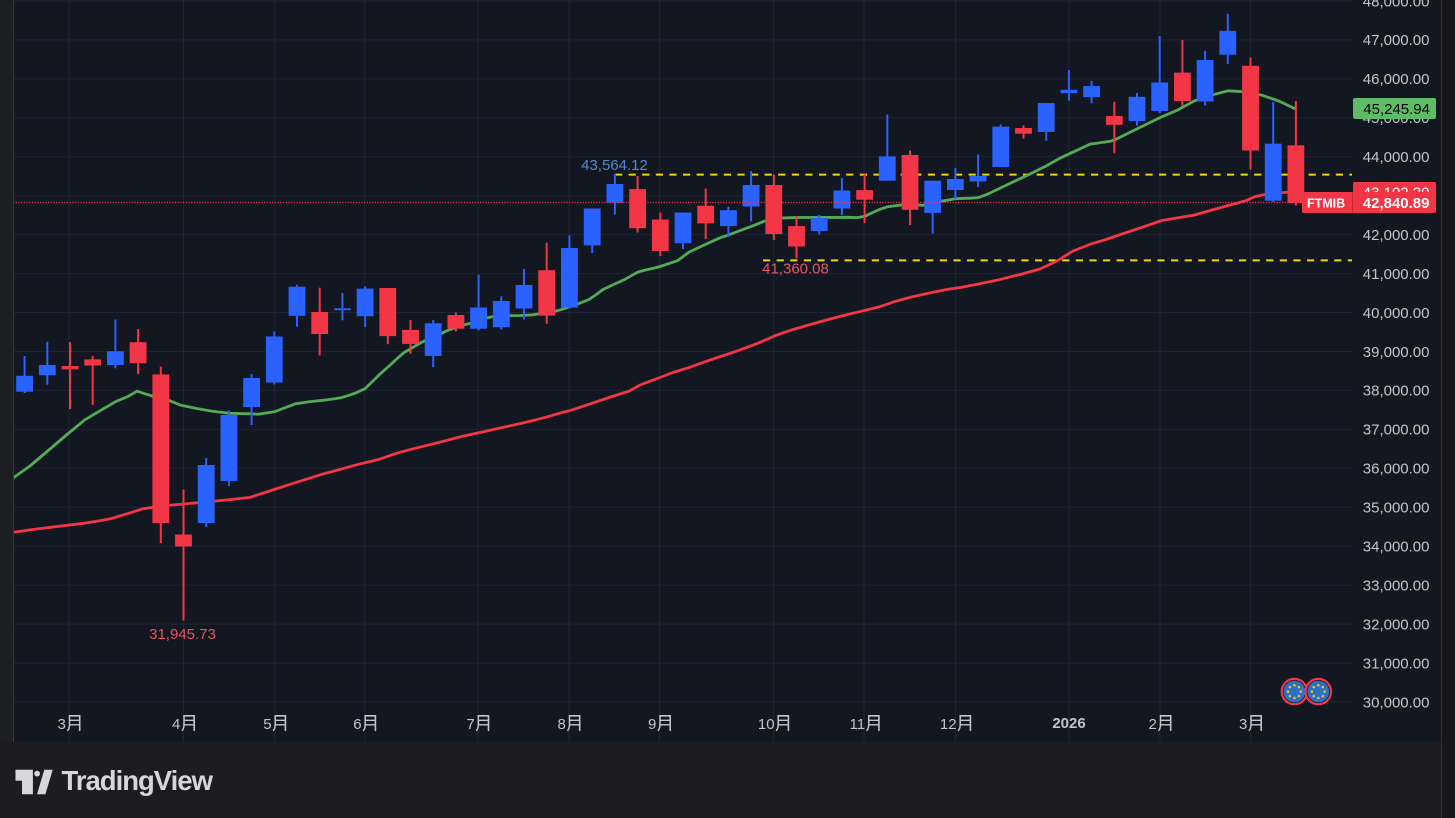 The width and height of the screenshot is (1455, 818). Describe the element at coordinates (1068, 723) in the screenshot. I see `svg-text: 2026` at that location.